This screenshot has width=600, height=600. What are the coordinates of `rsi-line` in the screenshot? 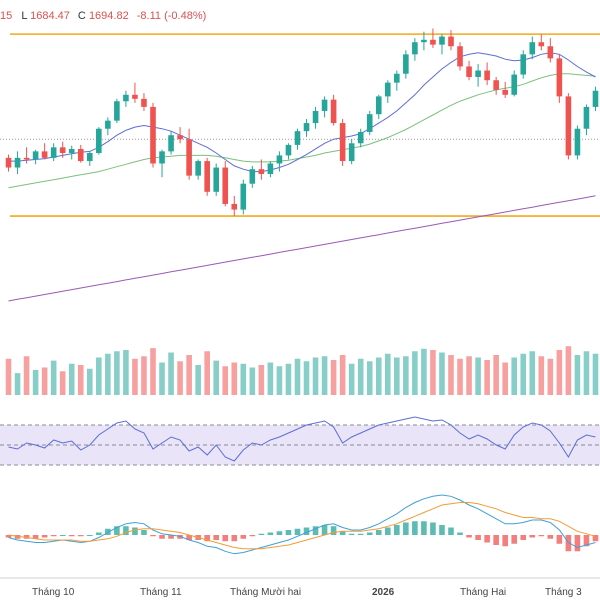 It's located at (302, 439).